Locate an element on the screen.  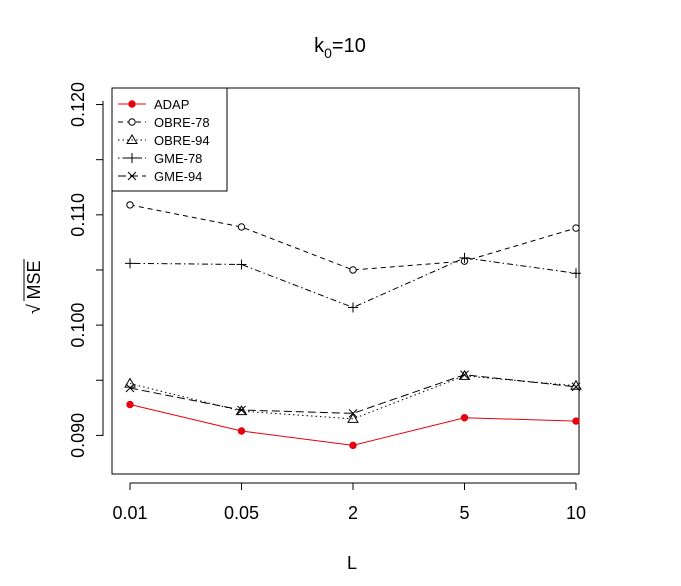
legend: ADAP OBRE-78 OBRE-94 GME-78 GME-94 is located at coordinates (169, 139).